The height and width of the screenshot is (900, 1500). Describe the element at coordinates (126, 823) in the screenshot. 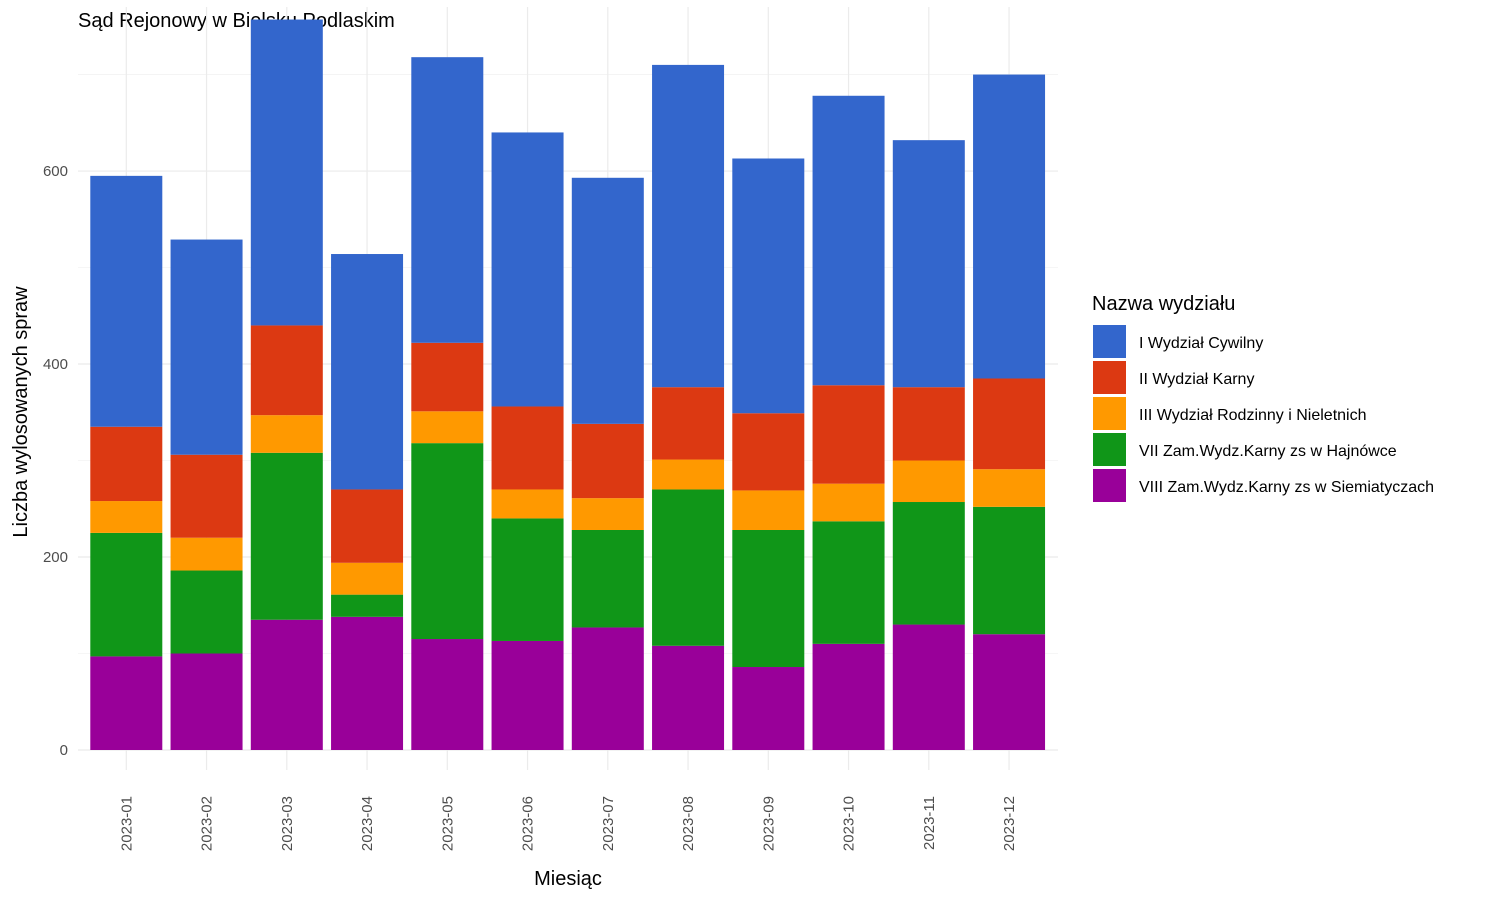

I see `x-tick-label: 2023-01` at that location.